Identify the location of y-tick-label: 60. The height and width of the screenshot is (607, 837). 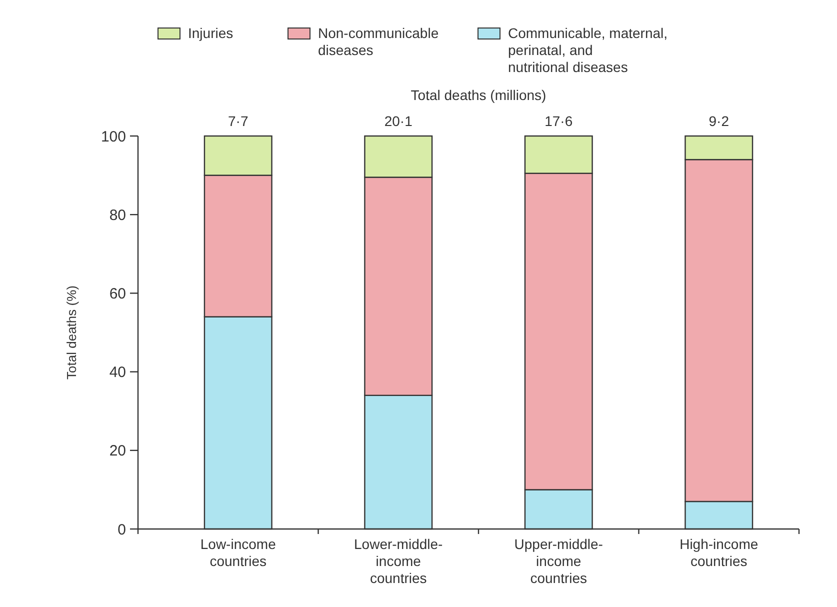
(117, 293).